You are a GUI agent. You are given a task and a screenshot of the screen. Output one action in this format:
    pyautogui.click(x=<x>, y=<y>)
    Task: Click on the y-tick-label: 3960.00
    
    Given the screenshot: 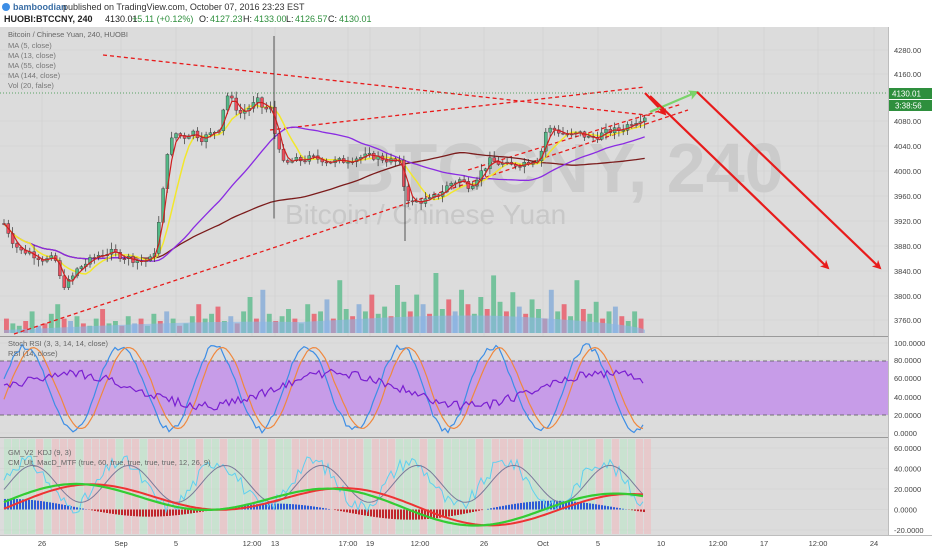 What is the action you would take?
    pyautogui.click(x=907, y=196)
    